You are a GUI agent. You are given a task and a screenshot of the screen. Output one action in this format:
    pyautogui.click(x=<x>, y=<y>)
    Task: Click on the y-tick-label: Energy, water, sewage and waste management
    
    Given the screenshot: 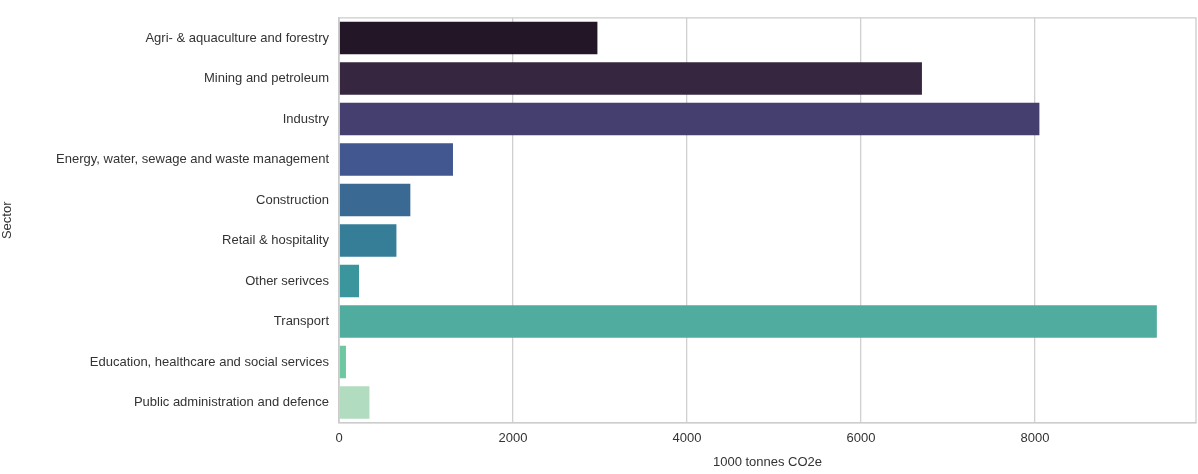 What is the action you would take?
    pyautogui.click(x=193, y=159)
    